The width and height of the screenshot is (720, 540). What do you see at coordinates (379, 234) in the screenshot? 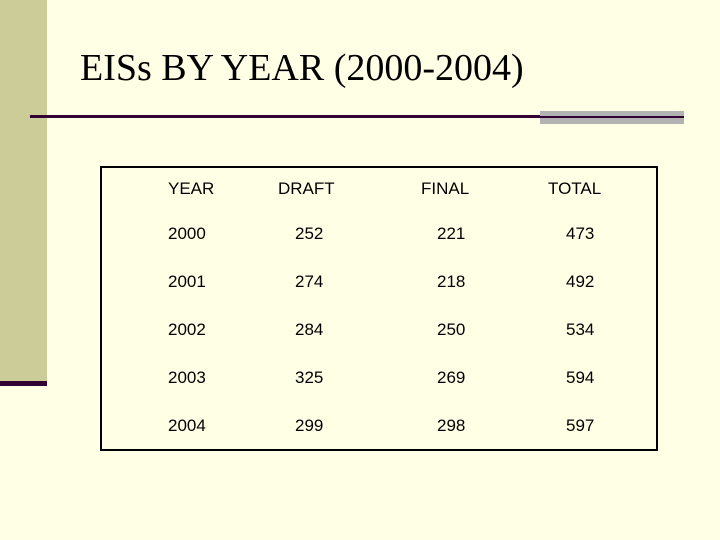
I see `table-row: 2000 252 221 473` at bounding box center [379, 234].